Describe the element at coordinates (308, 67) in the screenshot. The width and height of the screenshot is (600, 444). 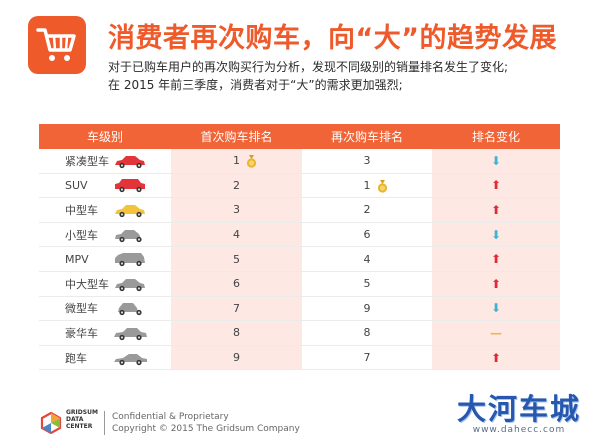
I see `subtitle-line-1: 对于已购车用户的再次购买行为分析，发现不同级别的销量排名发生了变化;` at that location.